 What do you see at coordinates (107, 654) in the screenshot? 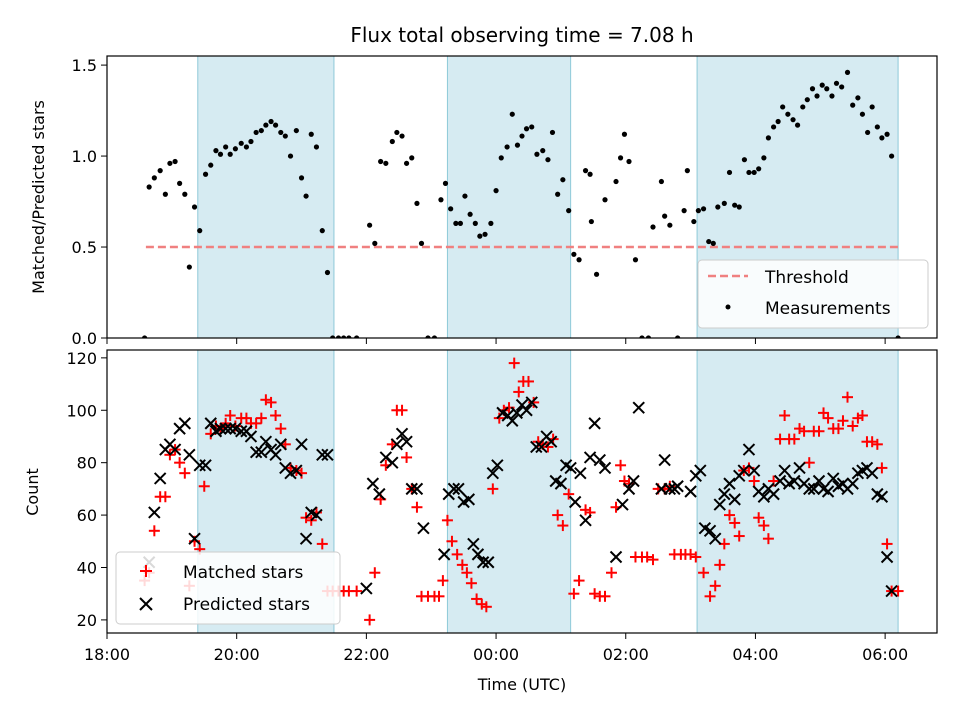
I see `x-tick-label-0: 18:00` at bounding box center [107, 654].